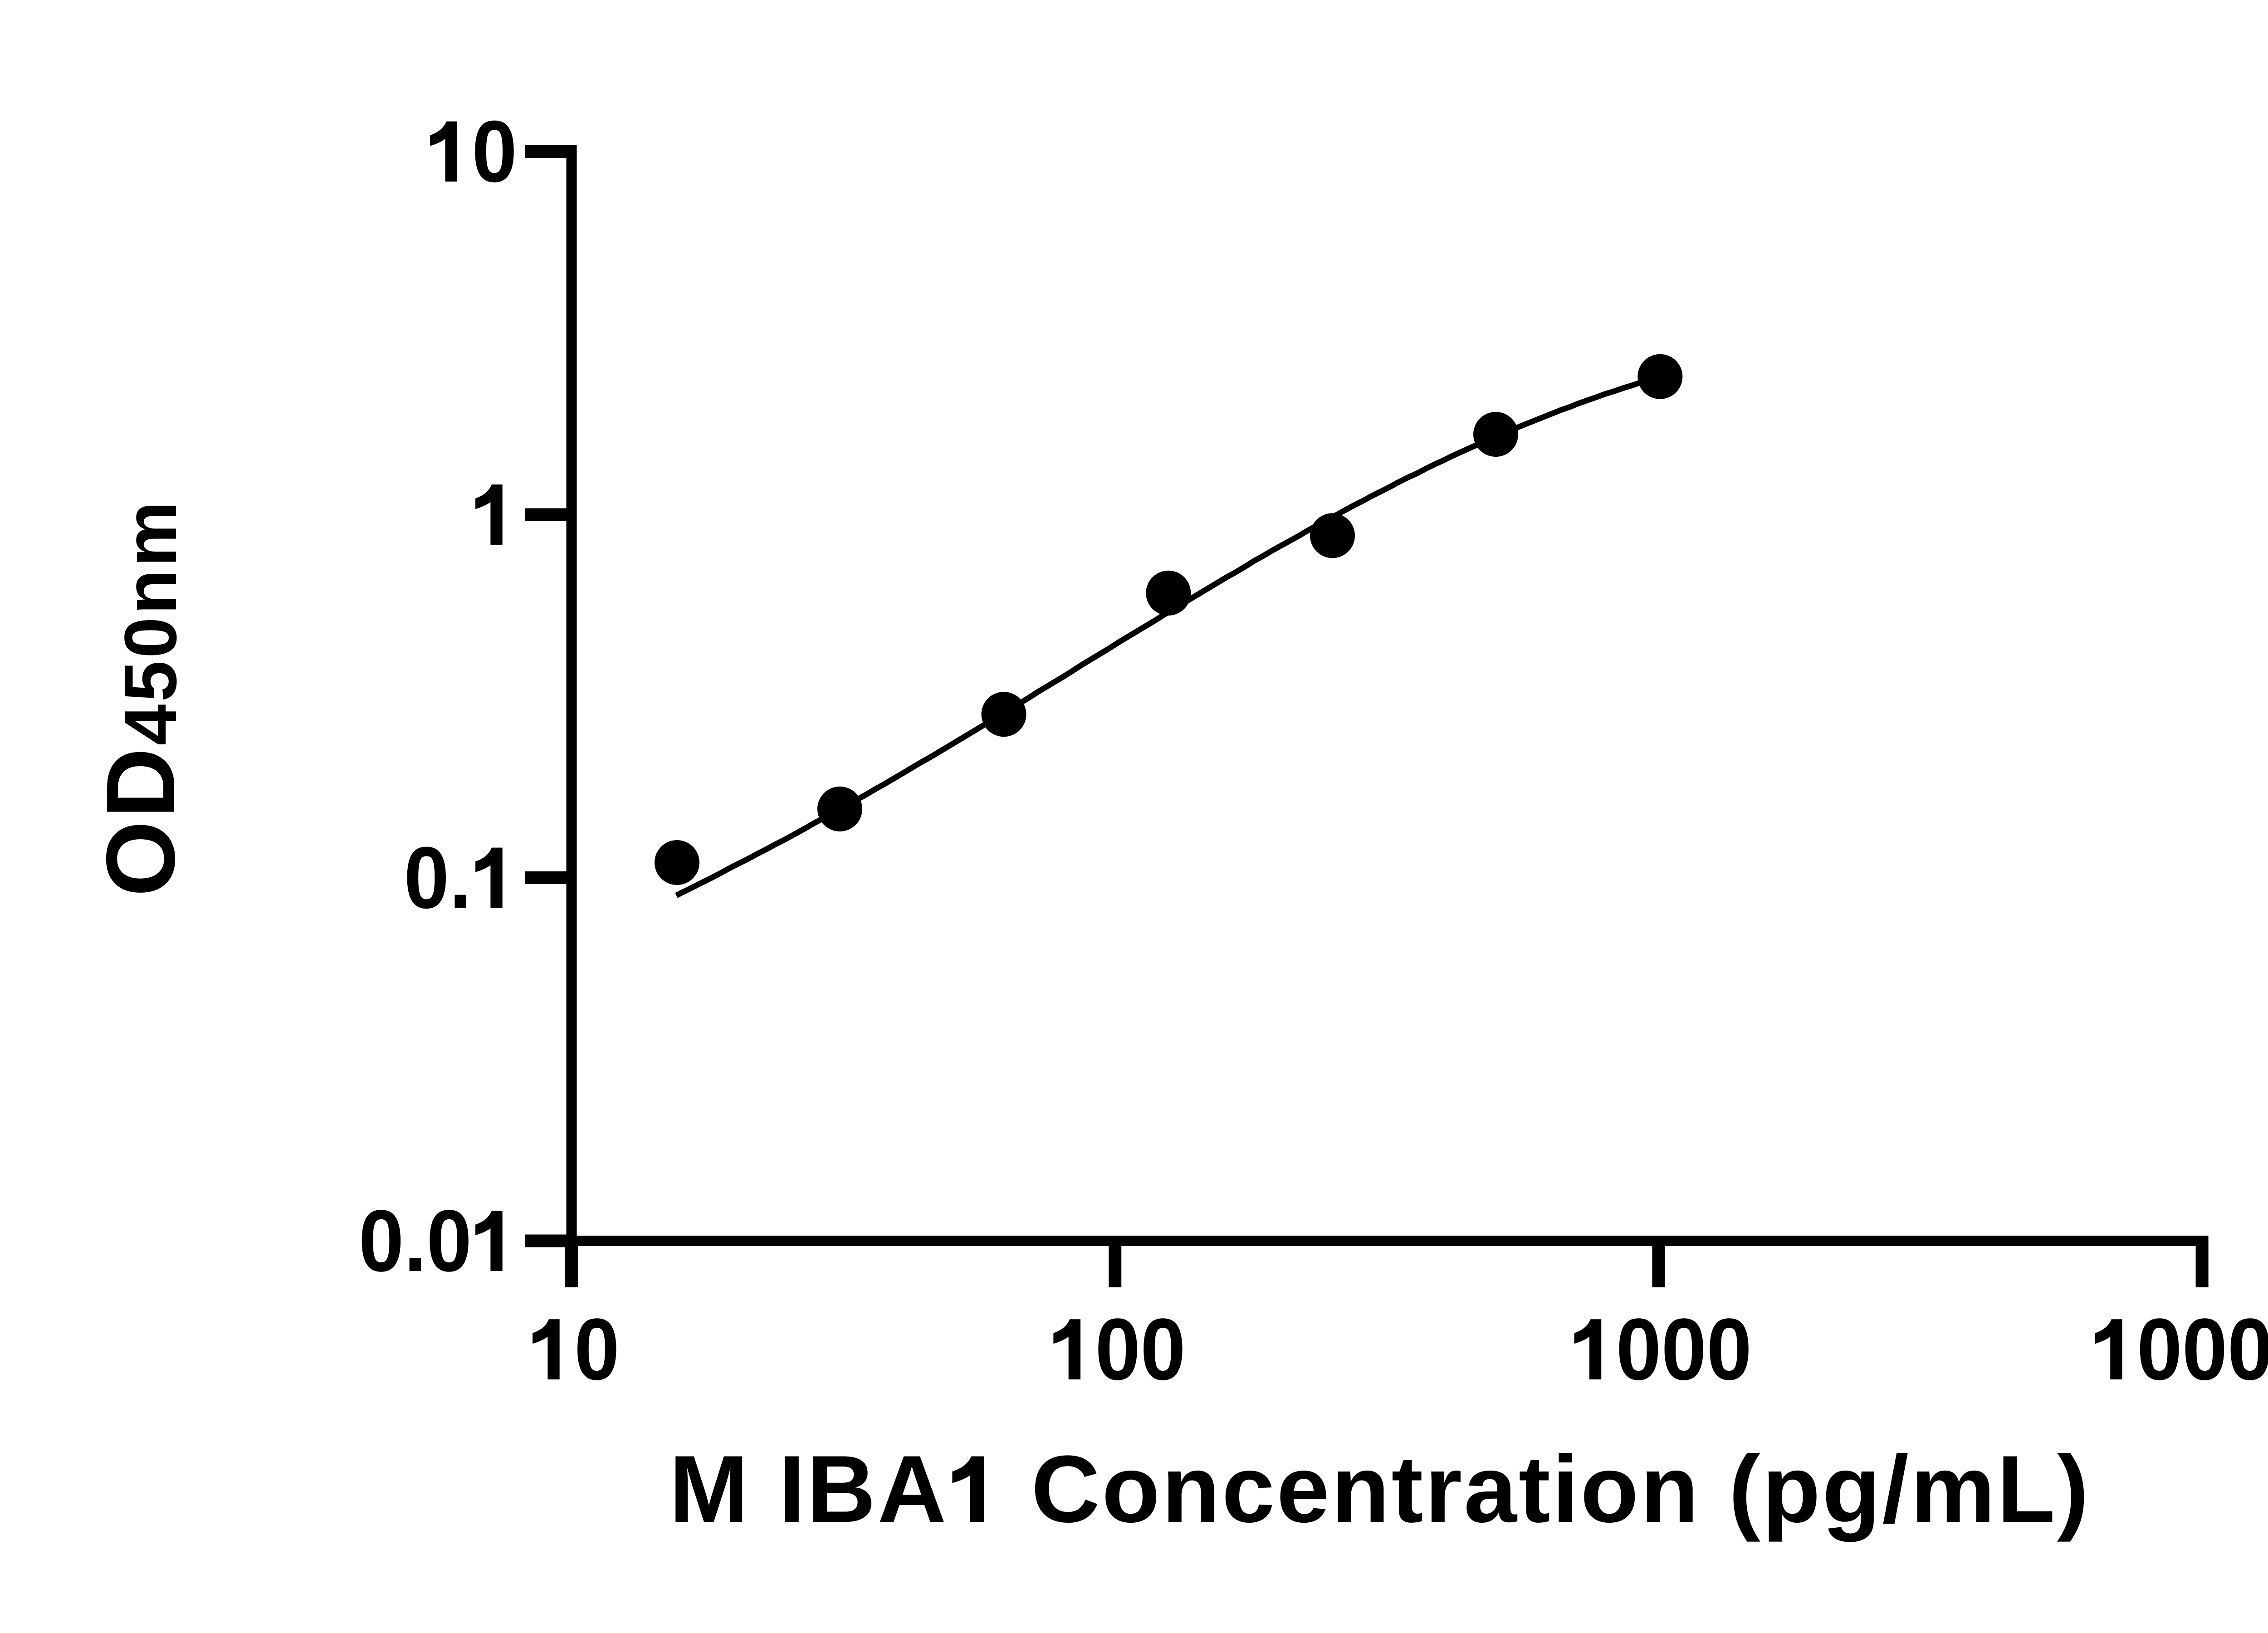 The height and width of the screenshot is (1633, 2268). I want to click on svg-text: Concentration (pg/mL), so click(1547, 1489).